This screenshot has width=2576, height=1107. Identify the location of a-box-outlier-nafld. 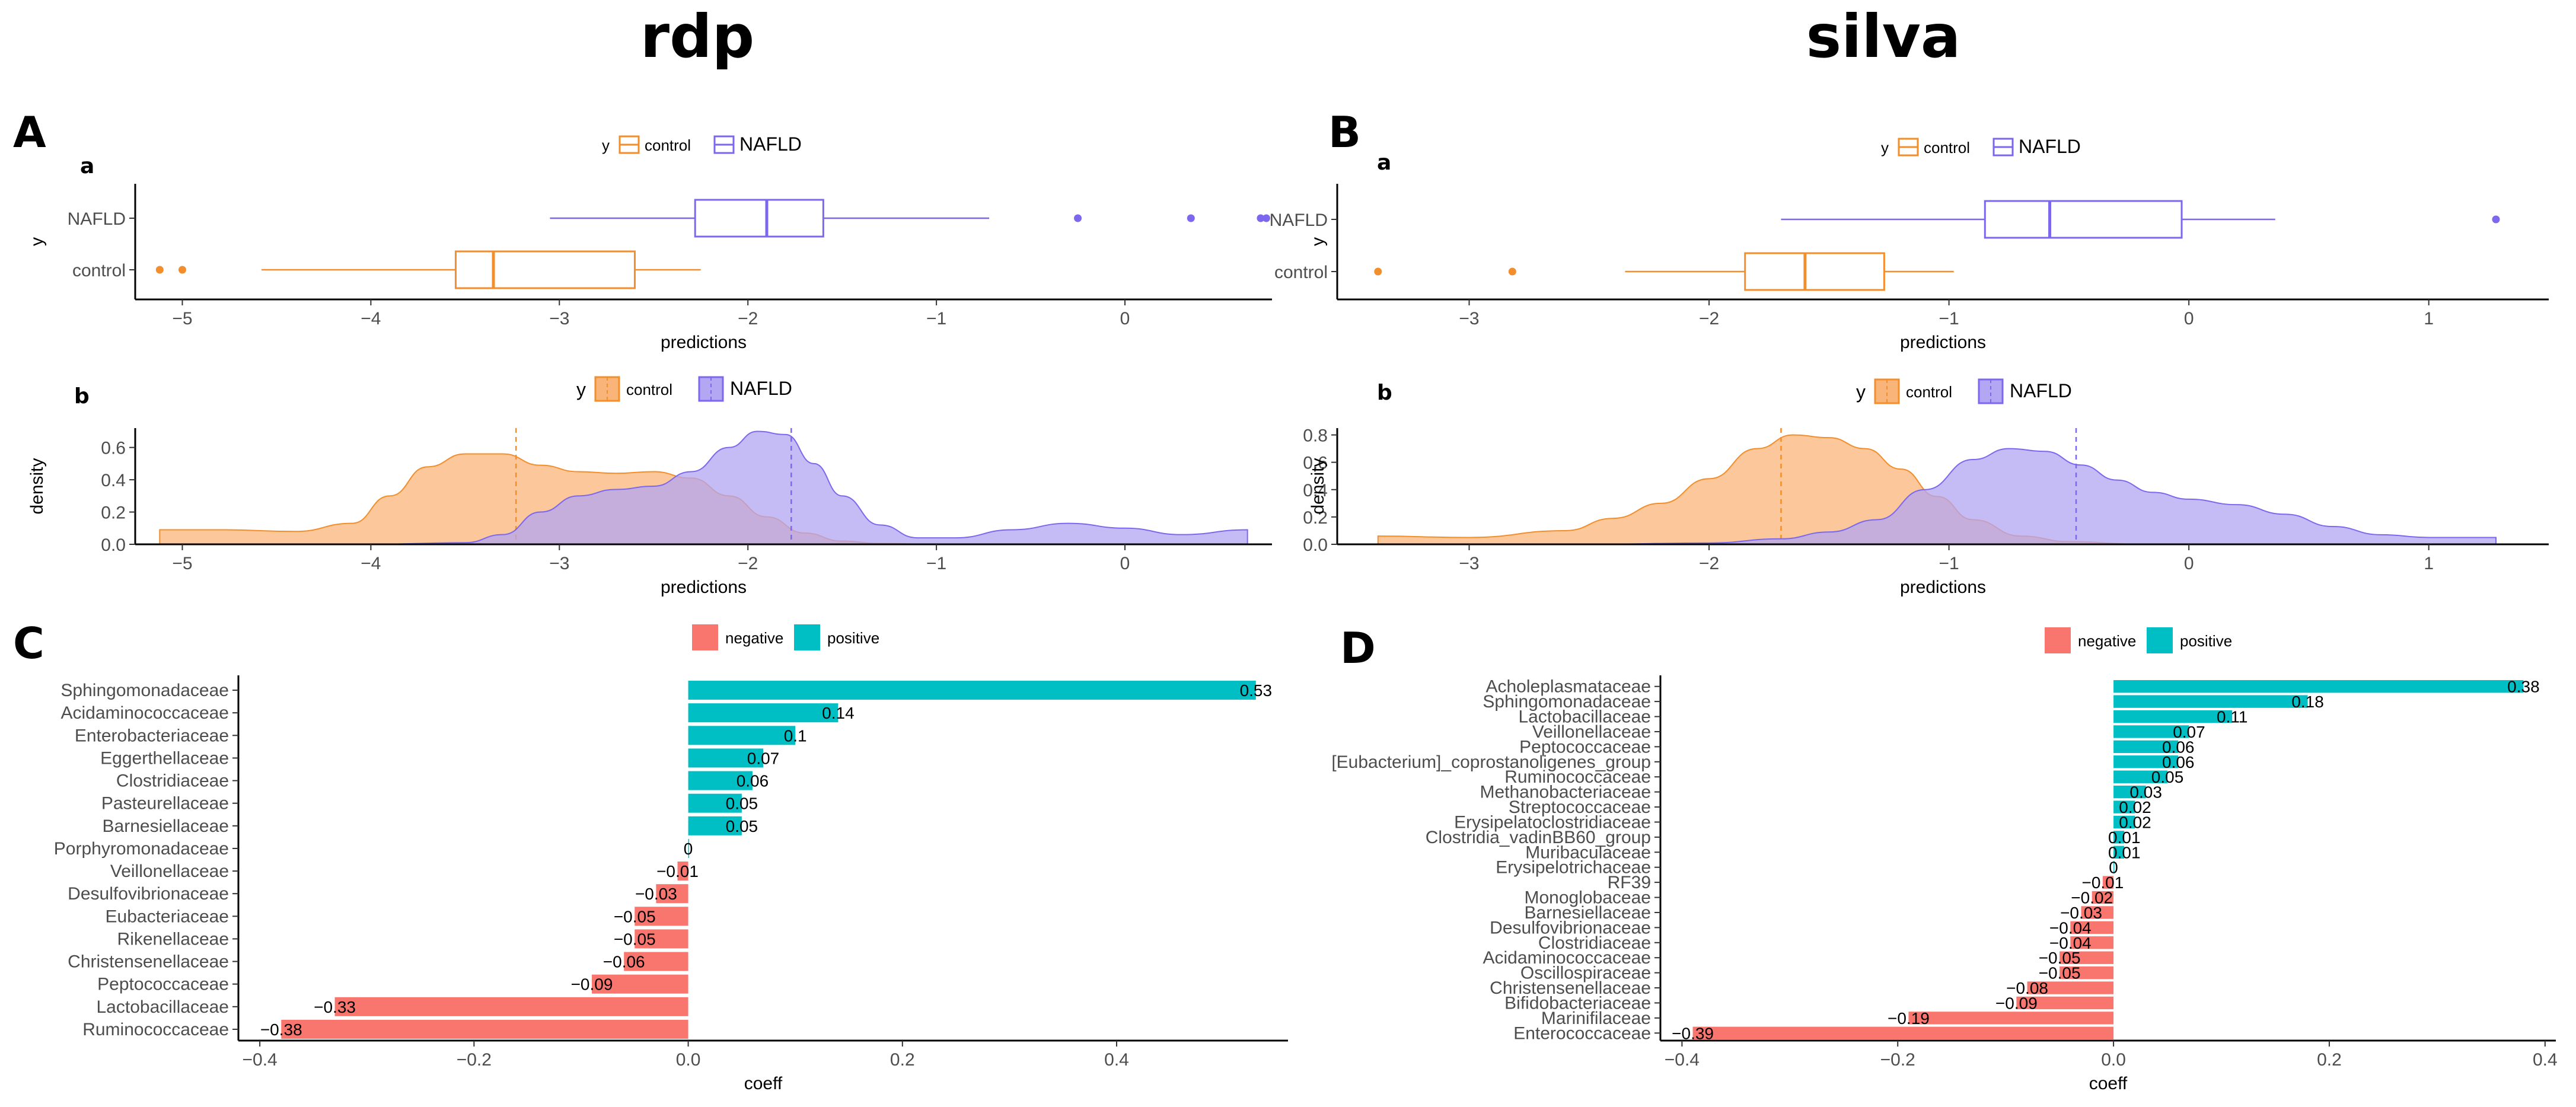
(1078, 218).